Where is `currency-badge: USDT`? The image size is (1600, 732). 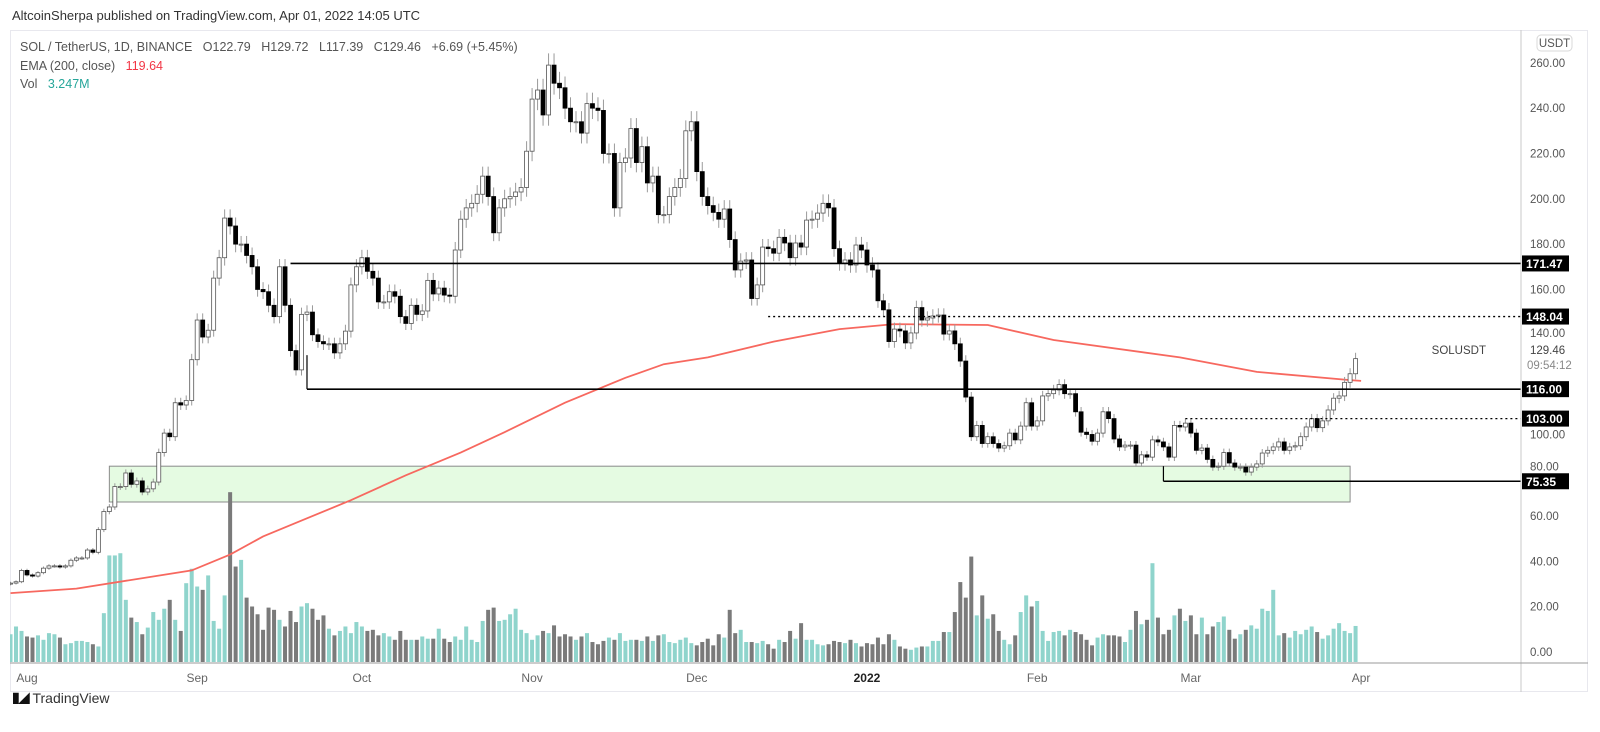 currency-badge: USDT is located at coordinates (1554, 43).